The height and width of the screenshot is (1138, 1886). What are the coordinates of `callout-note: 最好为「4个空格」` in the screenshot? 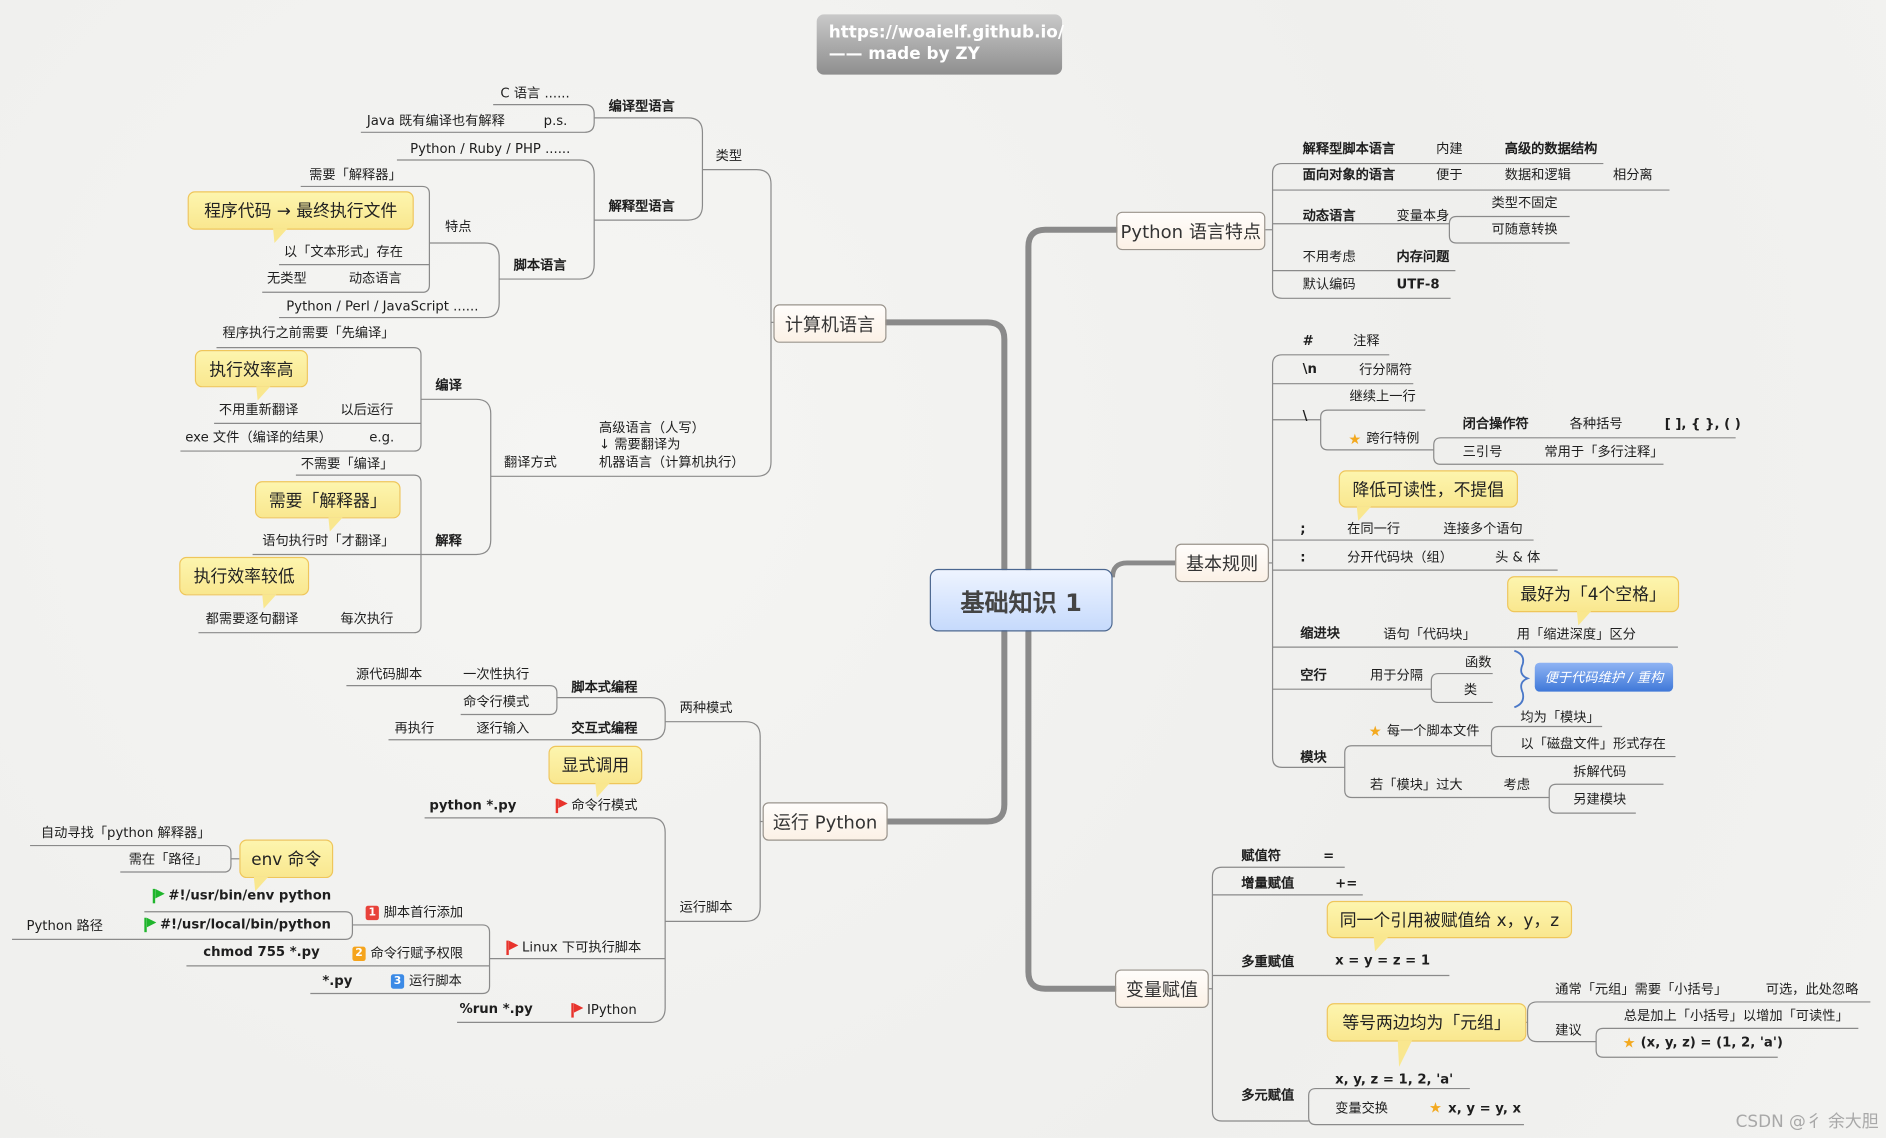 It's located at (1593, 594).